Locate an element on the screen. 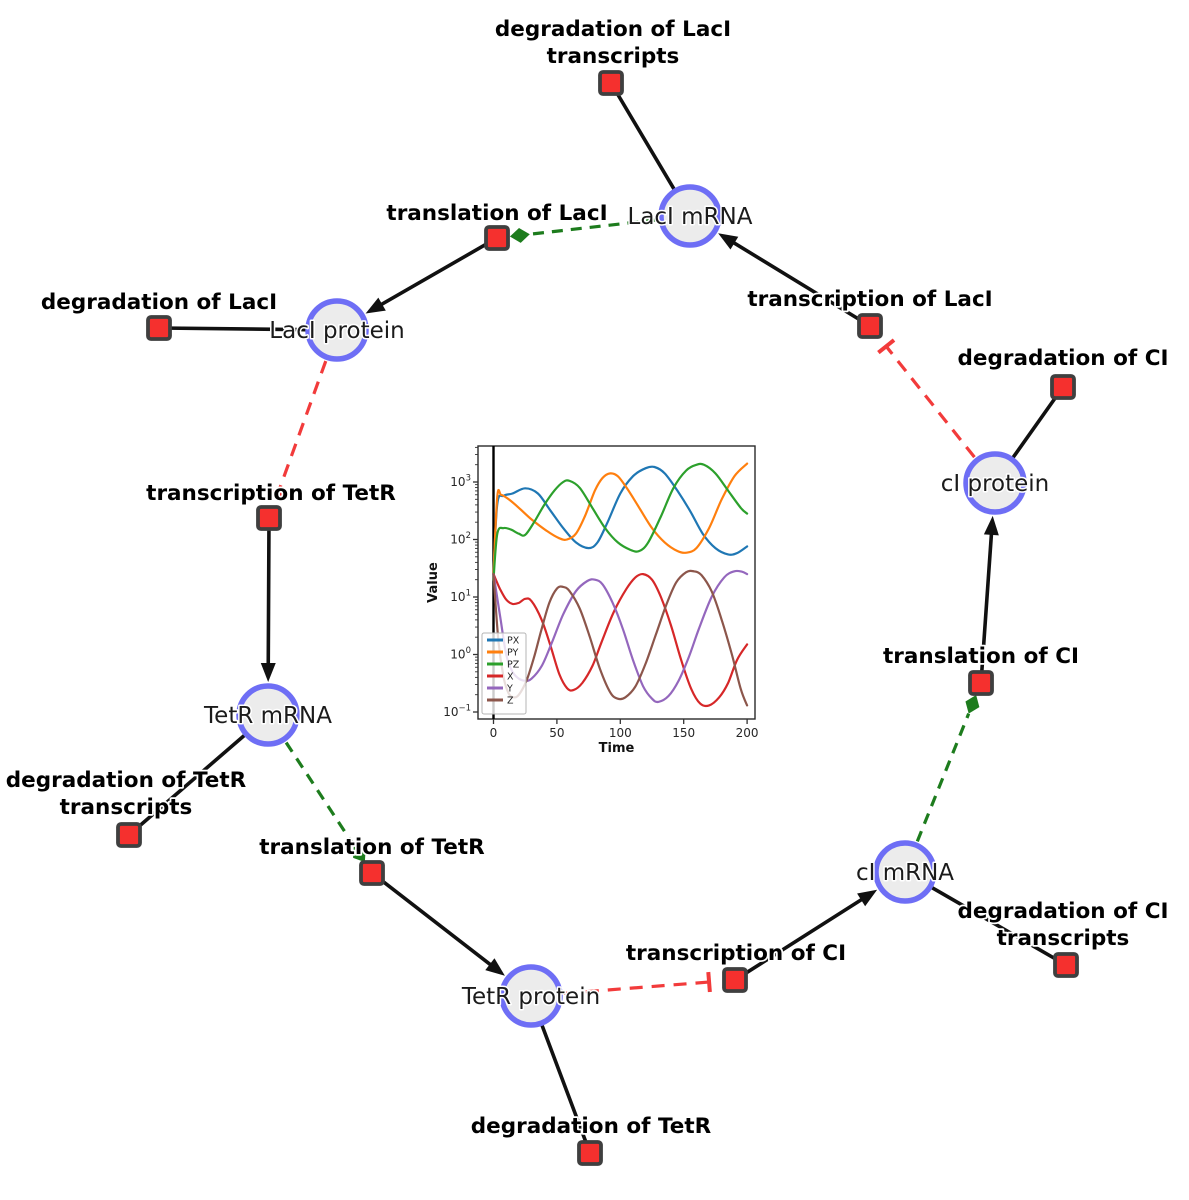 Image resolution: width=1189 pixels, height=1200 pixels. plot-y-axis: 10⁻¹ 10⁰ 10¹ 10² 10³ Value is located at coordinates (452, 583).